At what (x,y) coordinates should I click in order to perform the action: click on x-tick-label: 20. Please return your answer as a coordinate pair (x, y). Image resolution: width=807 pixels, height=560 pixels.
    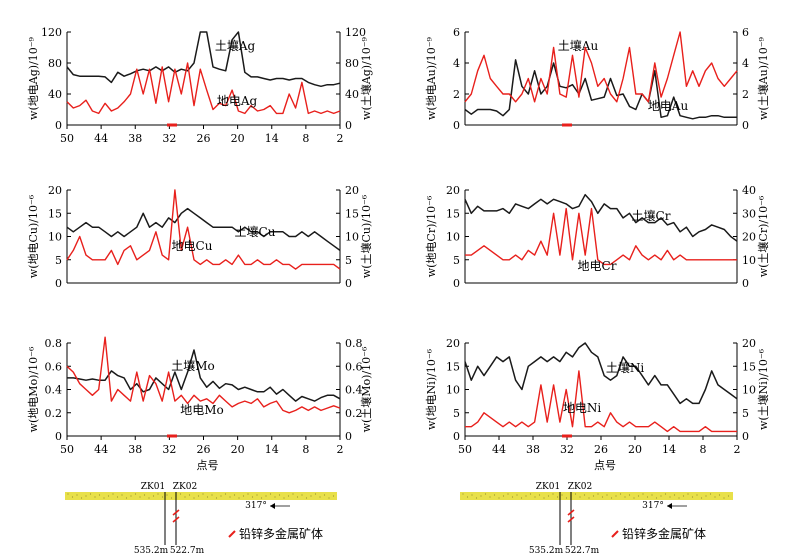
    Looking at the image, I should click on (238, 138).